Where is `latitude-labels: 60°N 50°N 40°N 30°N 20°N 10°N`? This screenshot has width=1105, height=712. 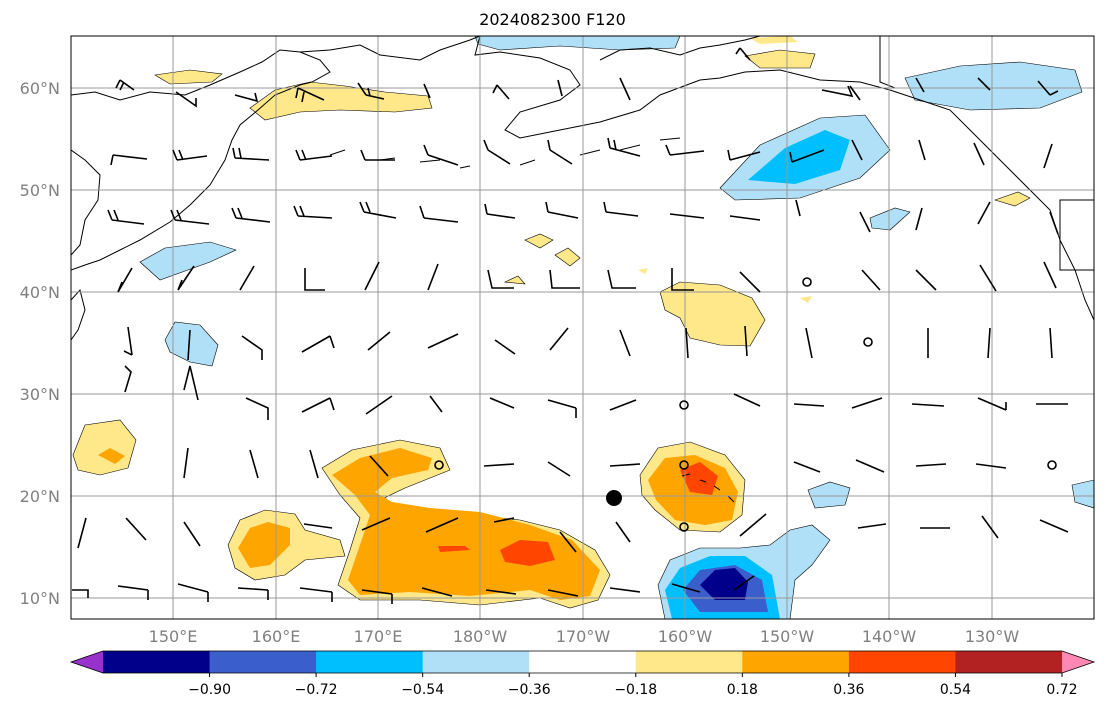
latitude-labels: 60°N 50°N 40°N 30°N 20°N 10°N is located at coordinates (40, 343).